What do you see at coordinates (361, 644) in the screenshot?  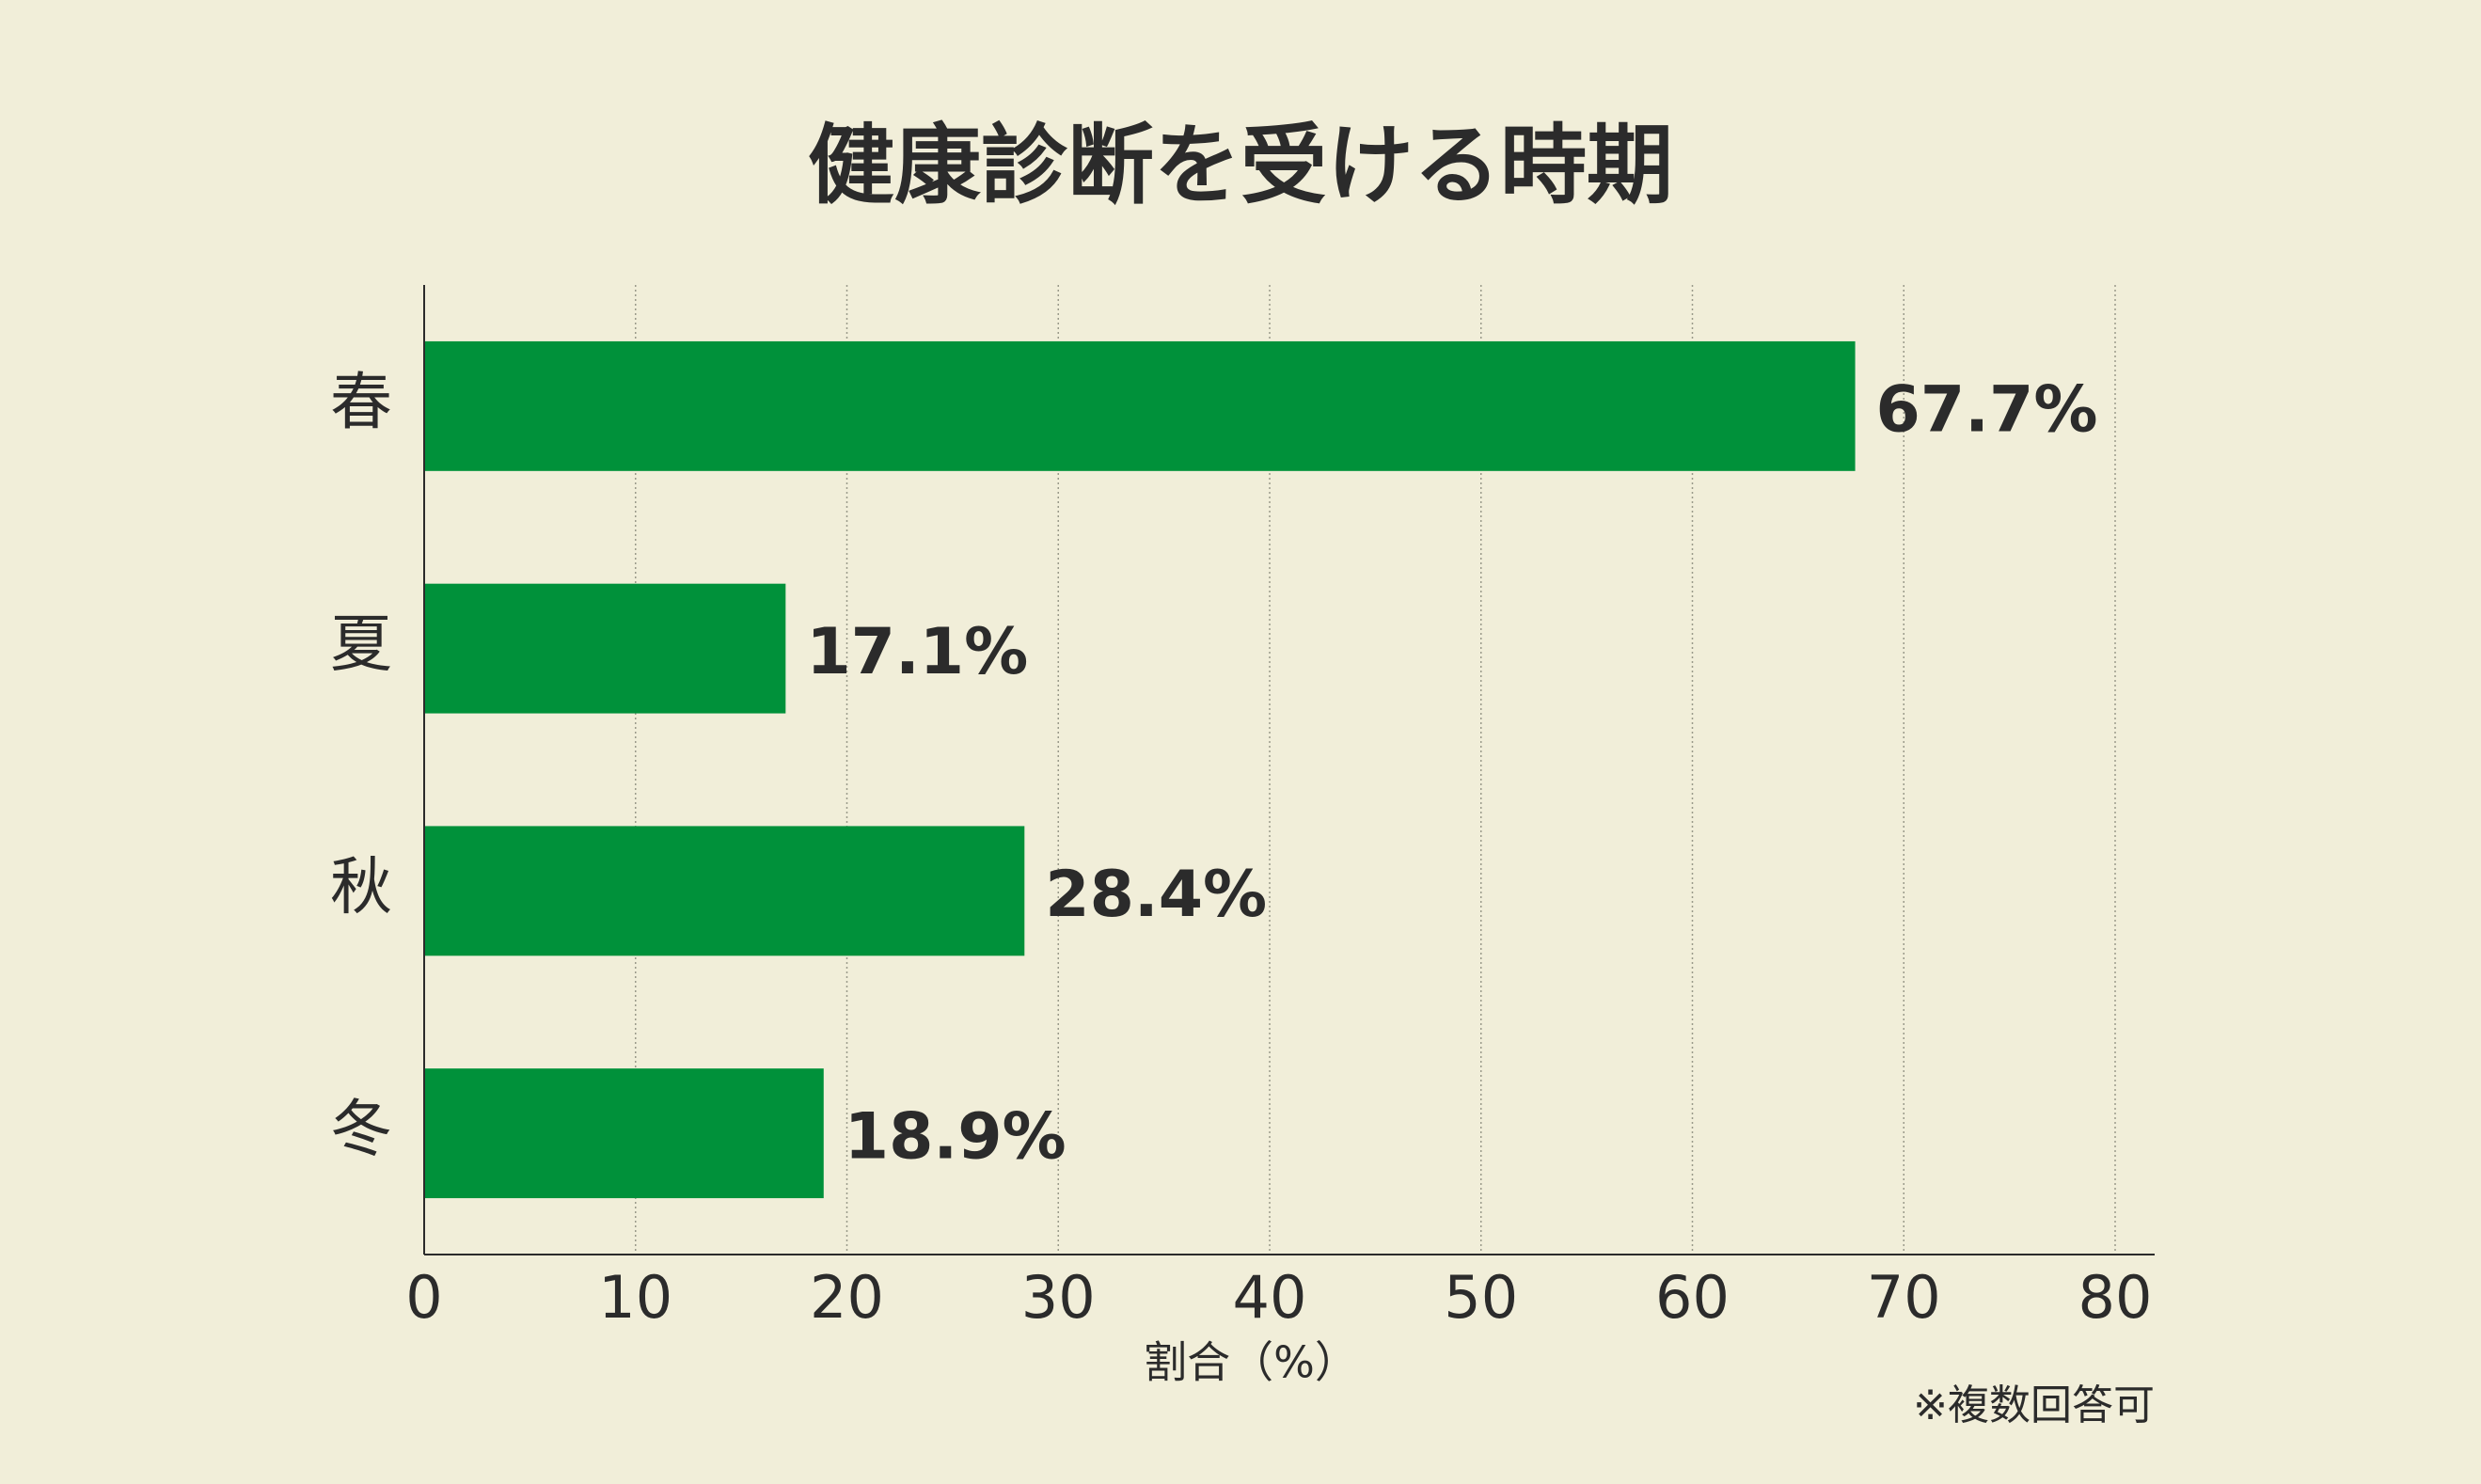 I see `y-tick-label: 夏` at bounding box center [361, 644].